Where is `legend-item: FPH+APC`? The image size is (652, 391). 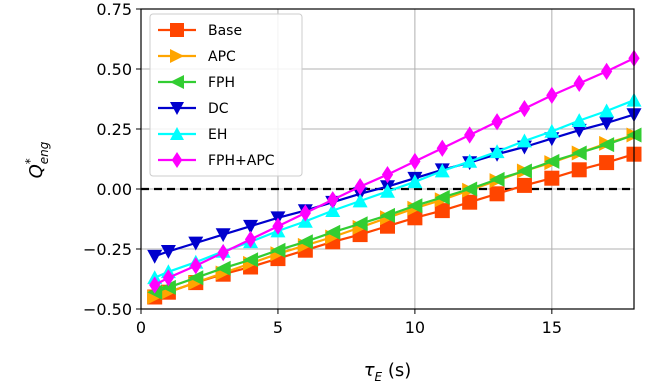
legend-item: FPH+APC is located at coordinates (216, 160).